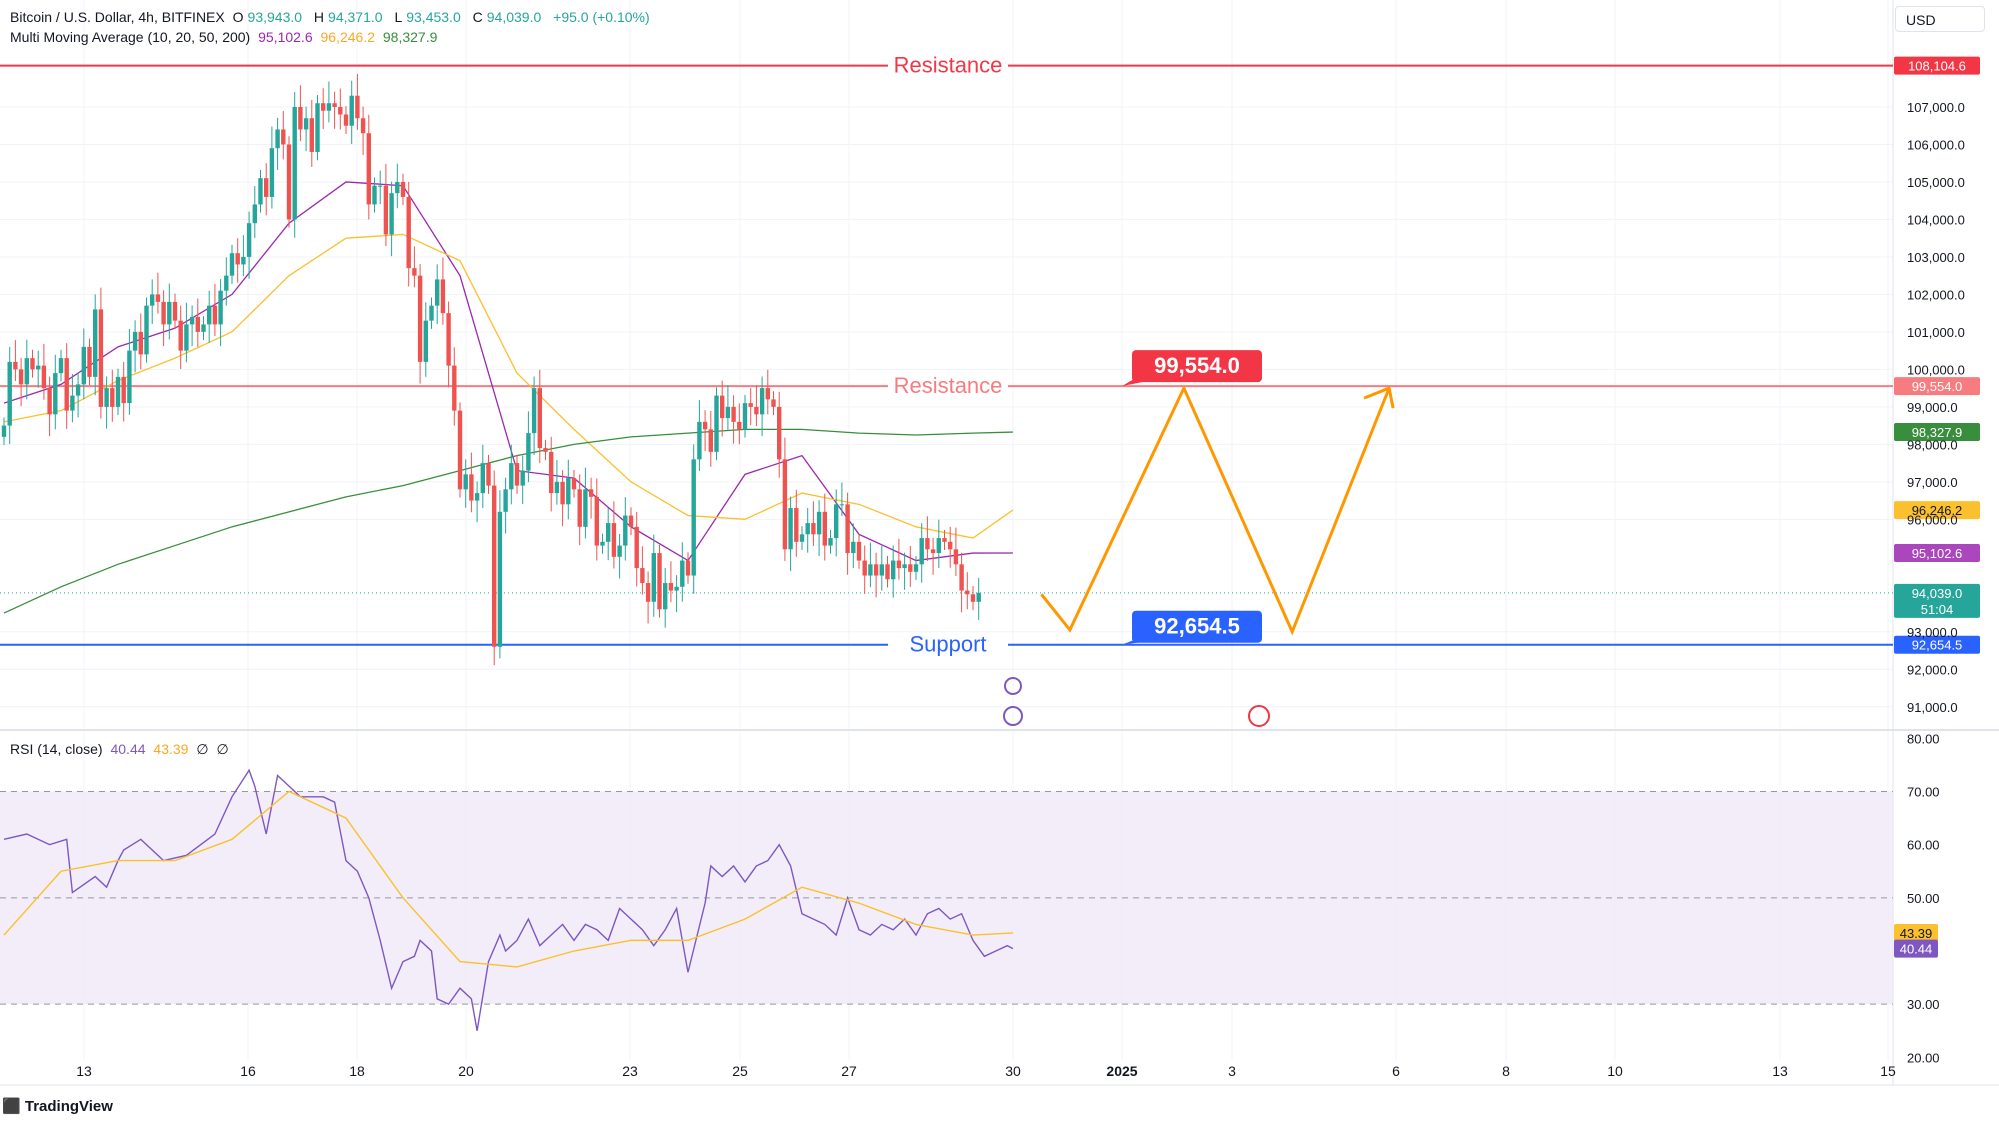 This screenshot has width=1999, height=1127. Describe the element at coordinates (202, 749) in the screenshot. I see `rsi-hide-icon: ∅` at that location.